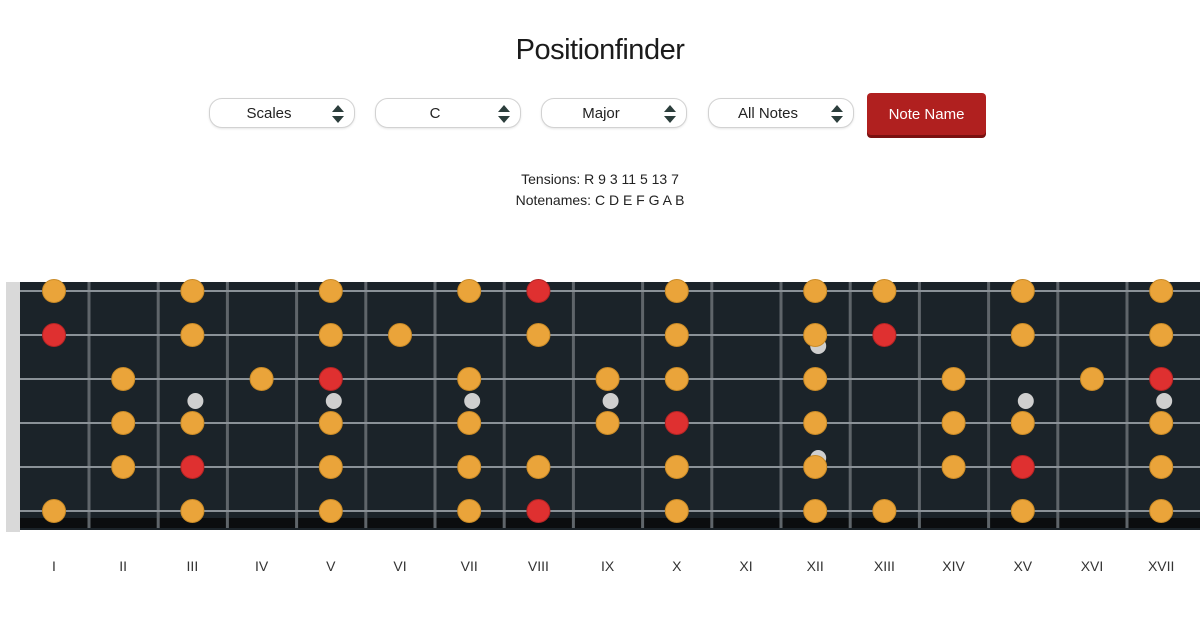  What do you see at coordinates (746, 566) in the screenshot?
I see `fret-number: XI` at bounding box center [746, 566].